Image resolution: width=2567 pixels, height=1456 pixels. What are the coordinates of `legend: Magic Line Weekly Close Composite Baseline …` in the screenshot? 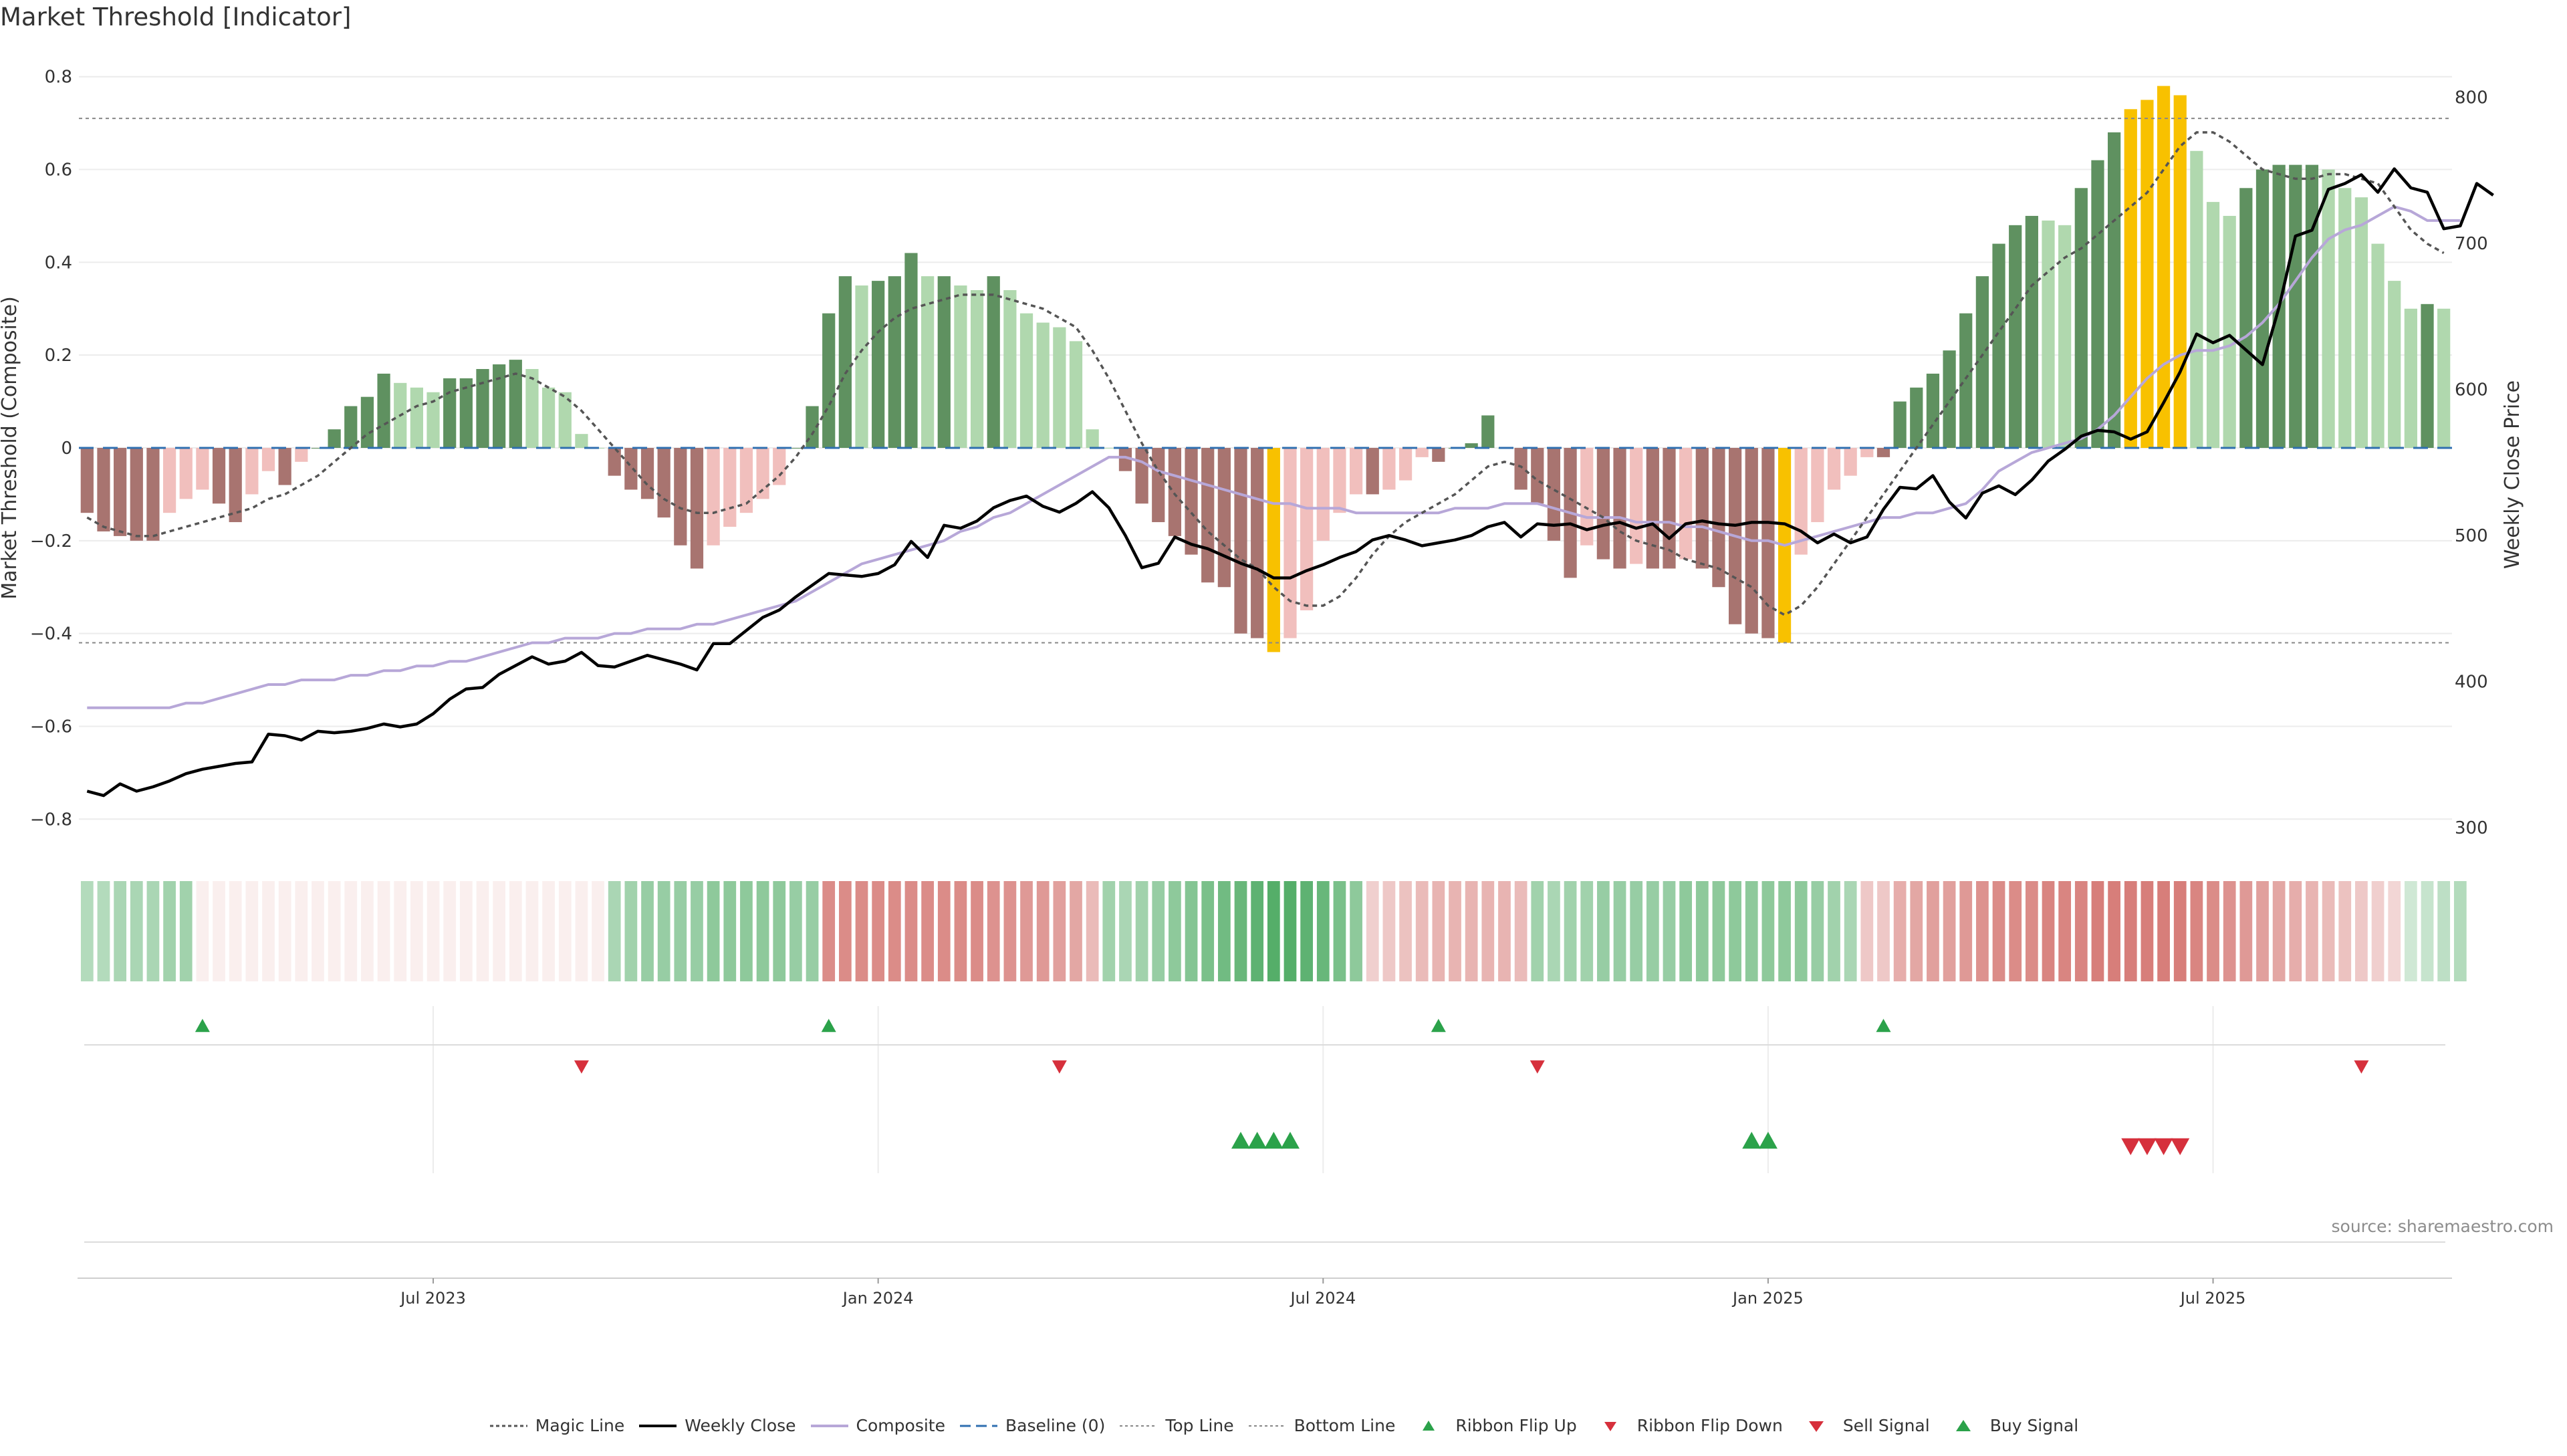 It's located at (1283, 1436).